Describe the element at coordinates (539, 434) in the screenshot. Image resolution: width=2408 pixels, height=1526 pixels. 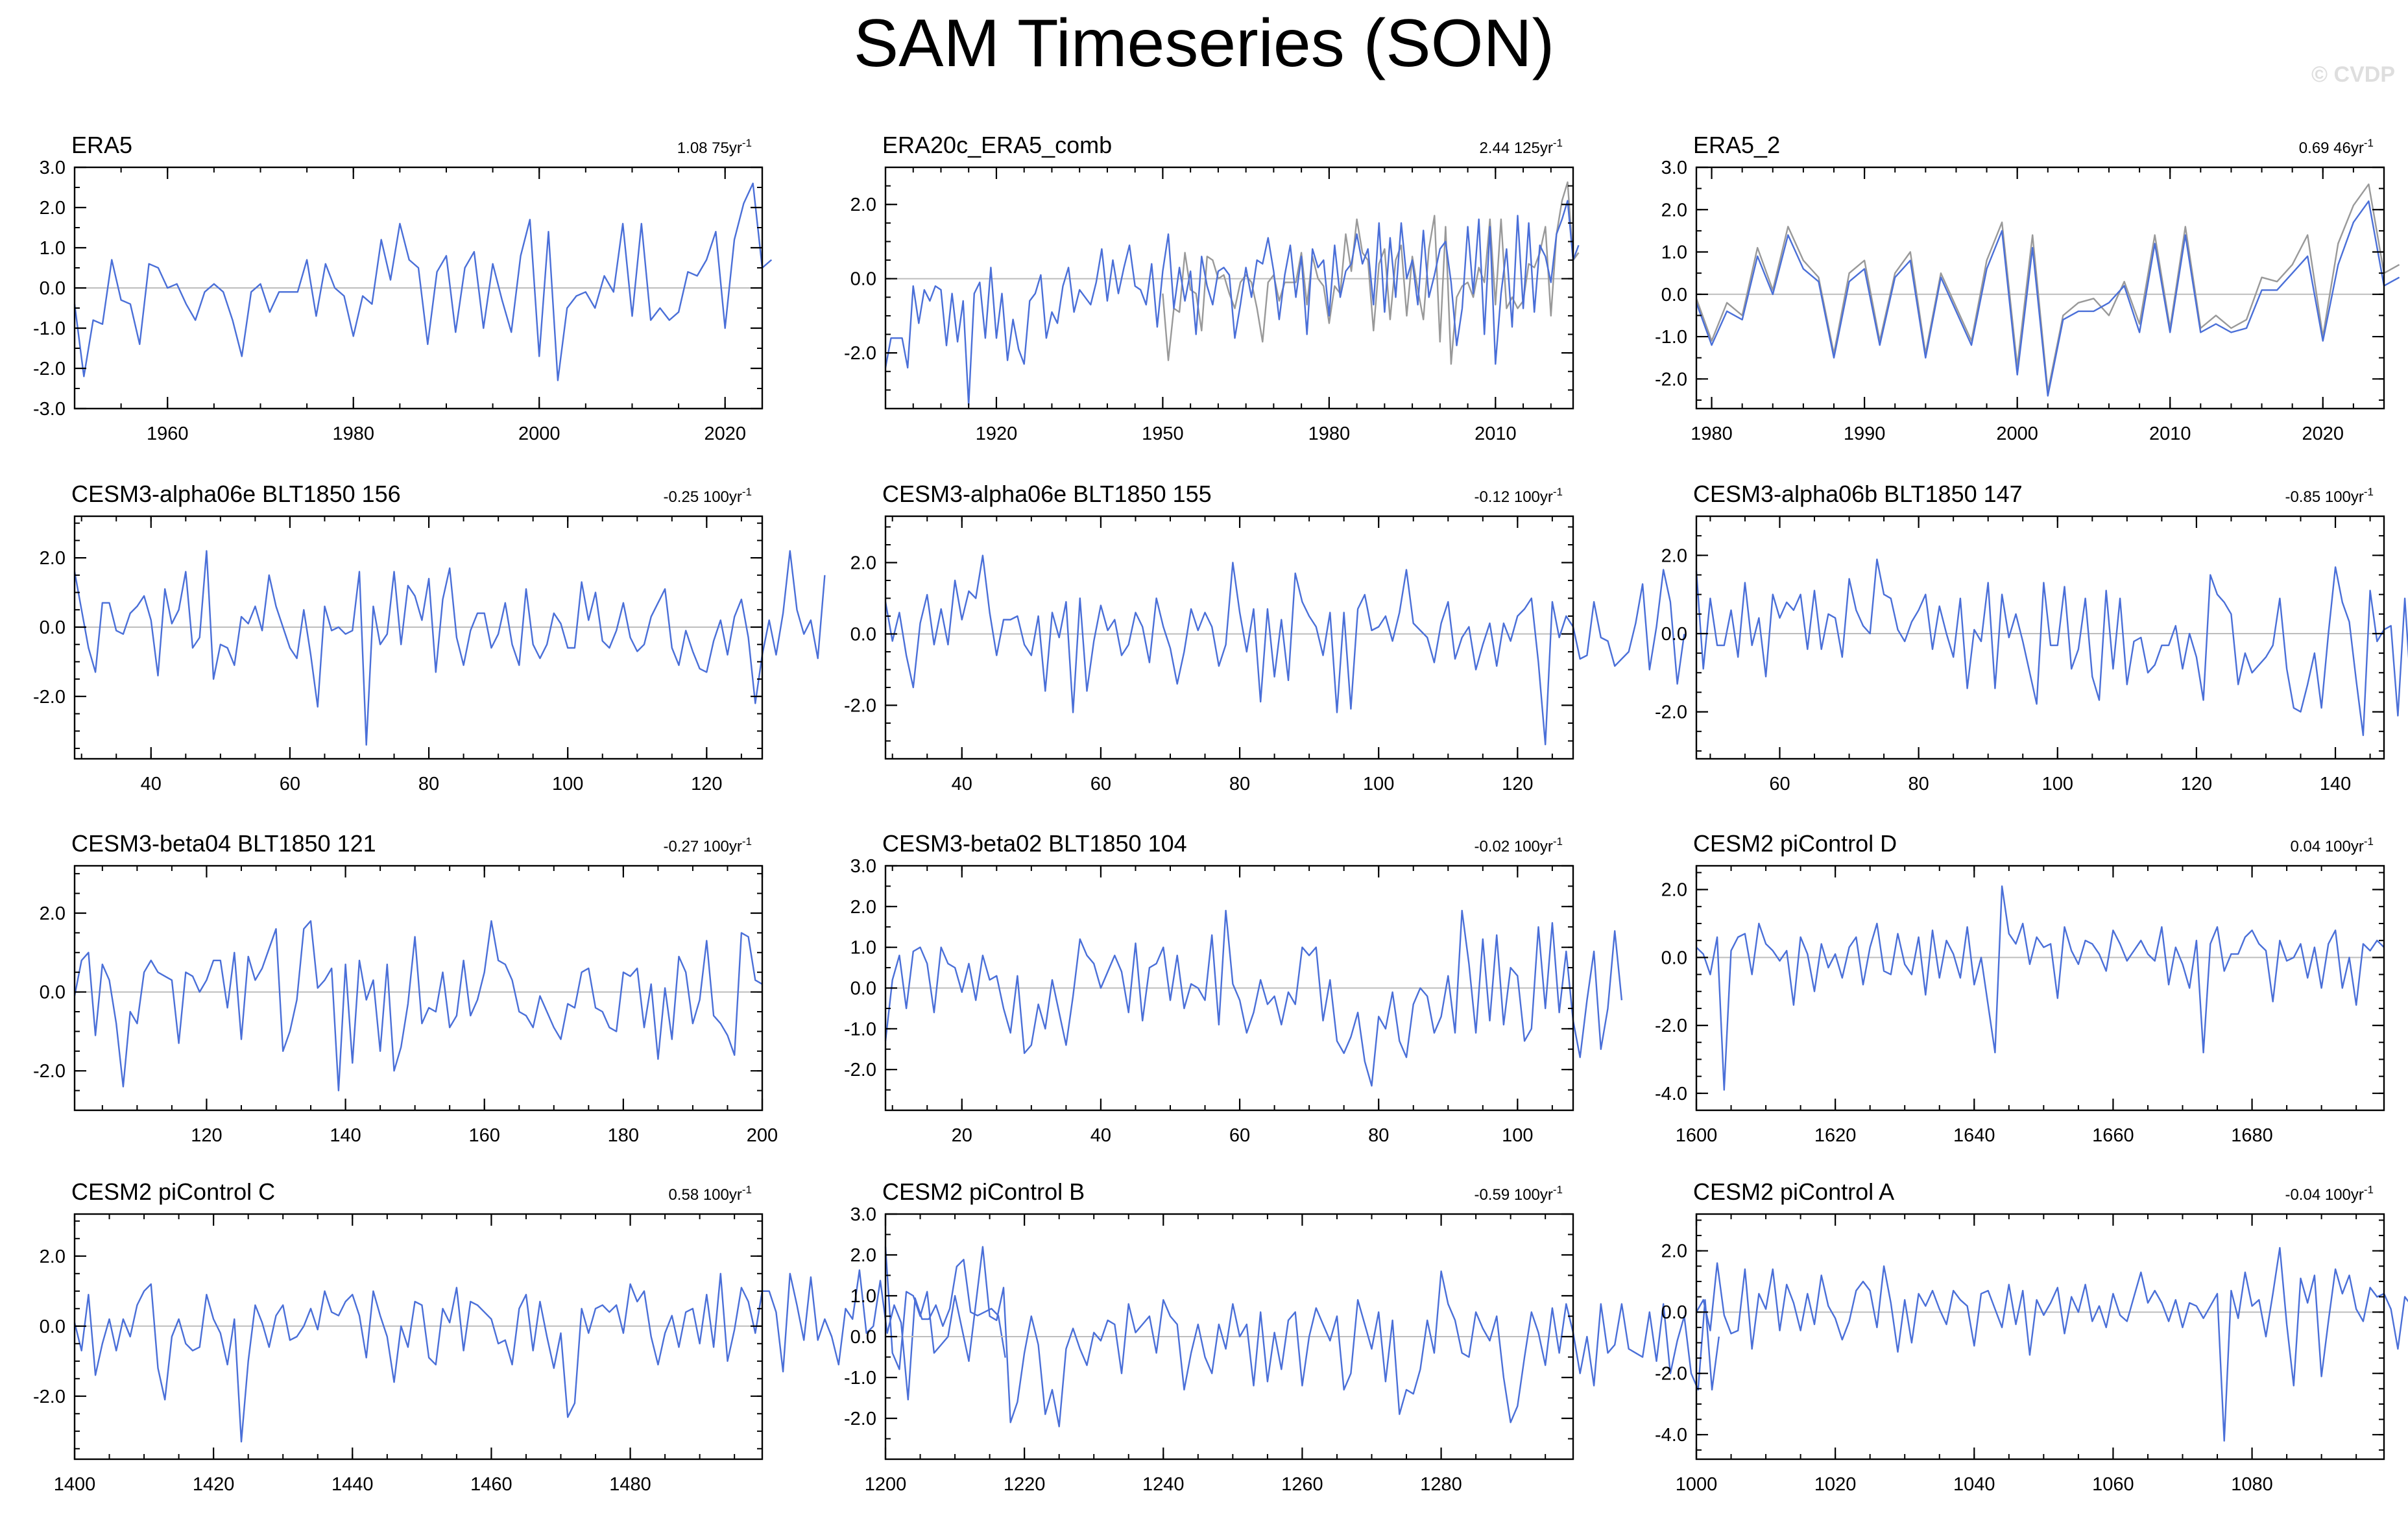
I see `x-tick-label: 2000` at that location.